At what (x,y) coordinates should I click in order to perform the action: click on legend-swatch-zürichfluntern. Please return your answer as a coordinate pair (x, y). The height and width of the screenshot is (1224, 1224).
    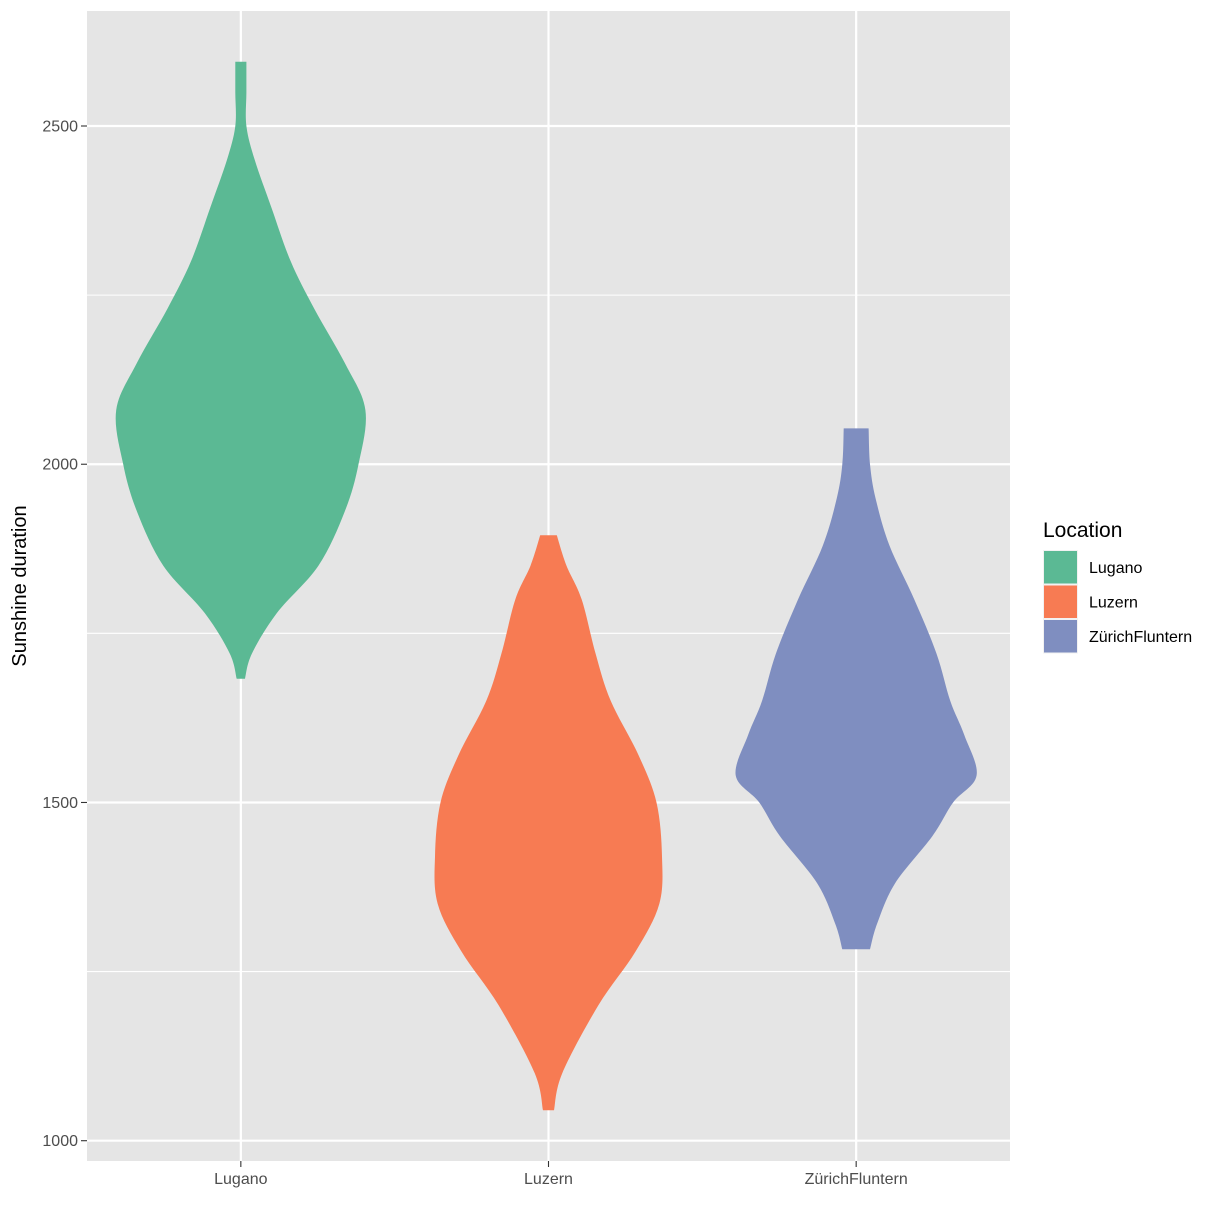
    Looking at the image, I should click on (1060, 636).